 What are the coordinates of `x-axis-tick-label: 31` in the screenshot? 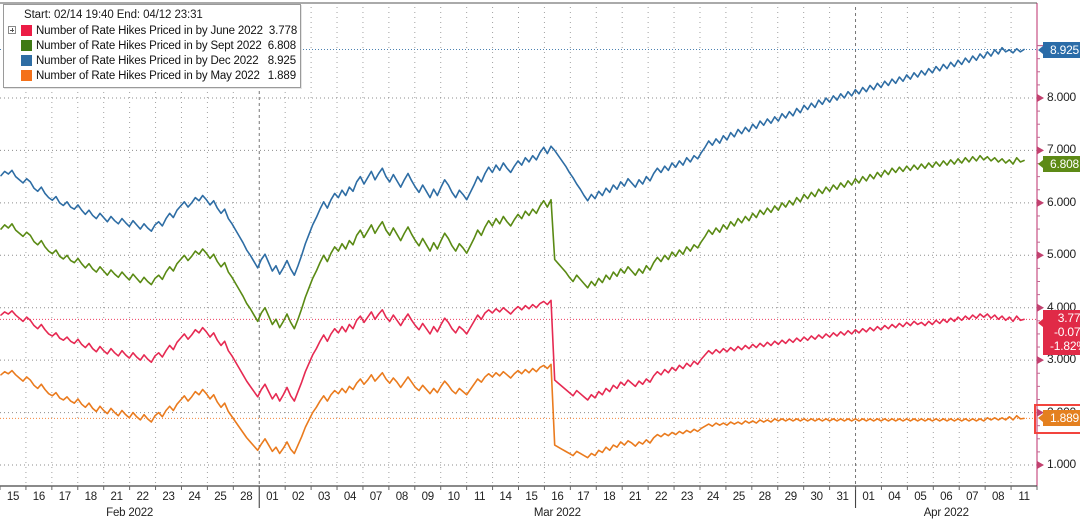 It's located at (842, 497).